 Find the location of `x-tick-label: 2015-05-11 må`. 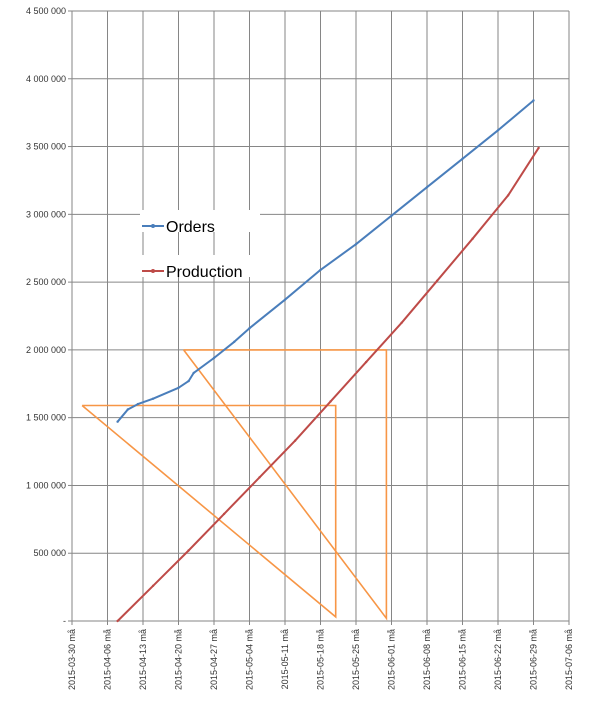

x-tick-label: 2015-05-11 må is located at coordinates (285, 659).